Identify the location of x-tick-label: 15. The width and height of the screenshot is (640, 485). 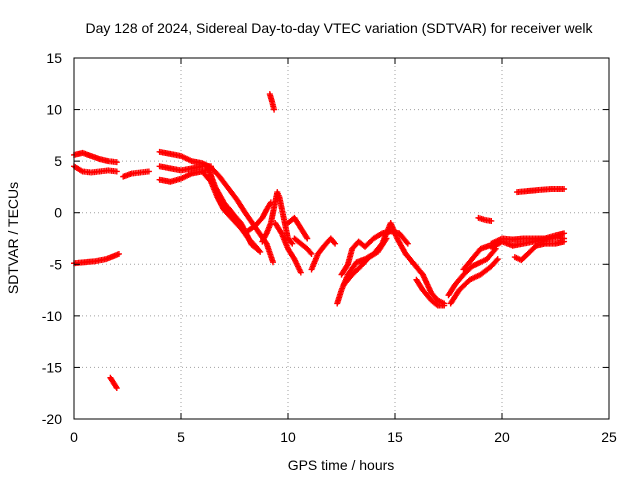
(395, 437).